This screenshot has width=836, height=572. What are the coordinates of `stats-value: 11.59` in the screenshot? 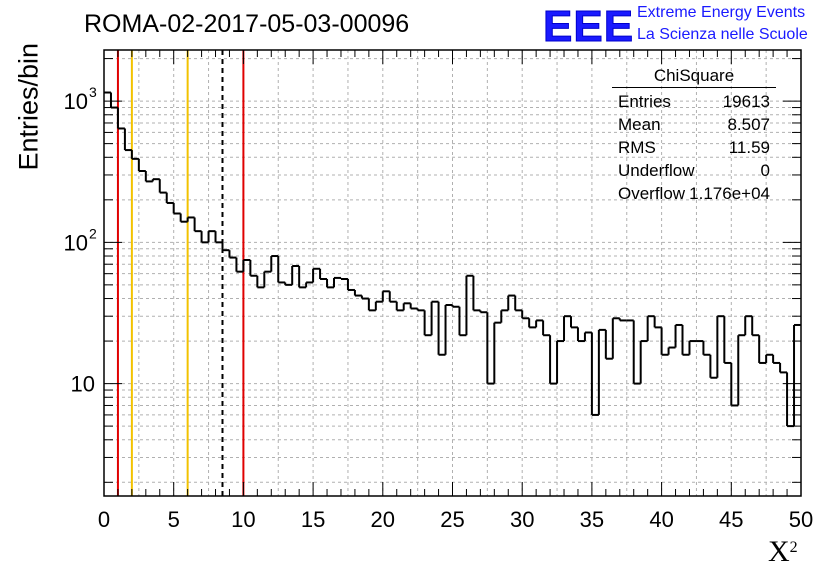 It's located at (749, 147).